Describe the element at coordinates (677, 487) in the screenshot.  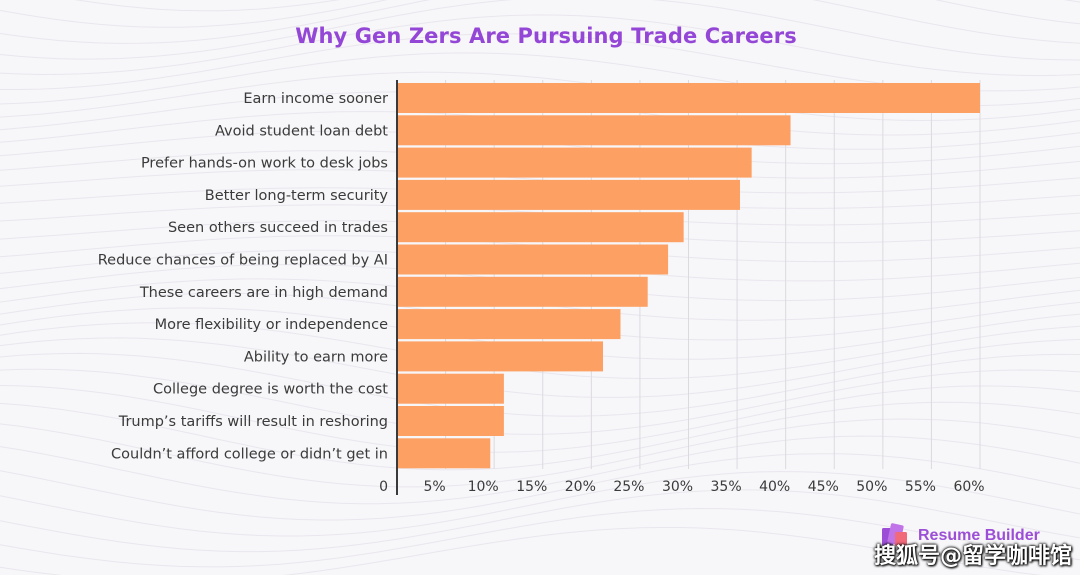
I see `x-tick-label: 30%` at that location.